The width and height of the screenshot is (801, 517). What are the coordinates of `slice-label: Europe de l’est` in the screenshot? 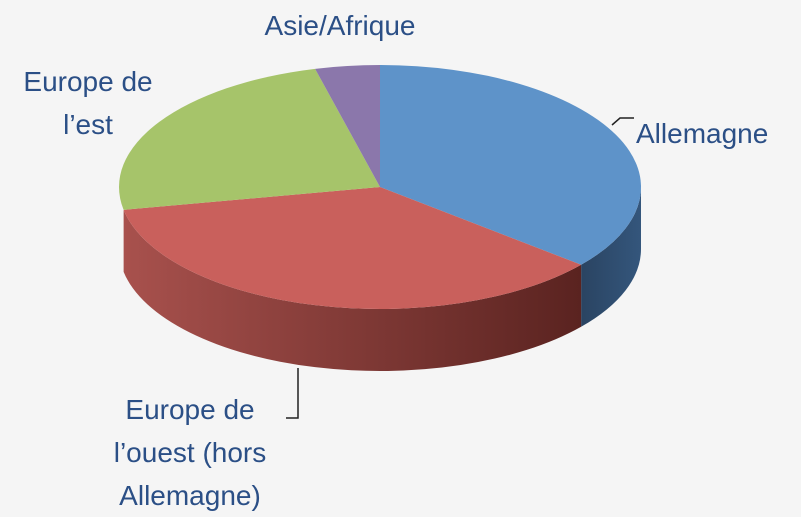 It's located at (88, 103).